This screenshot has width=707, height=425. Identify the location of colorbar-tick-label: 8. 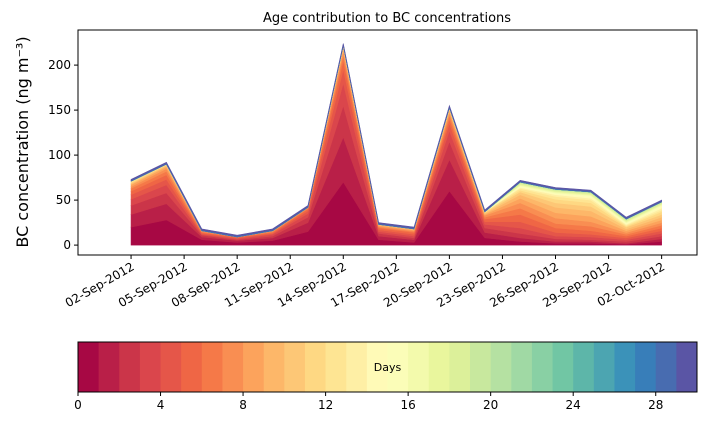
(243, 405).